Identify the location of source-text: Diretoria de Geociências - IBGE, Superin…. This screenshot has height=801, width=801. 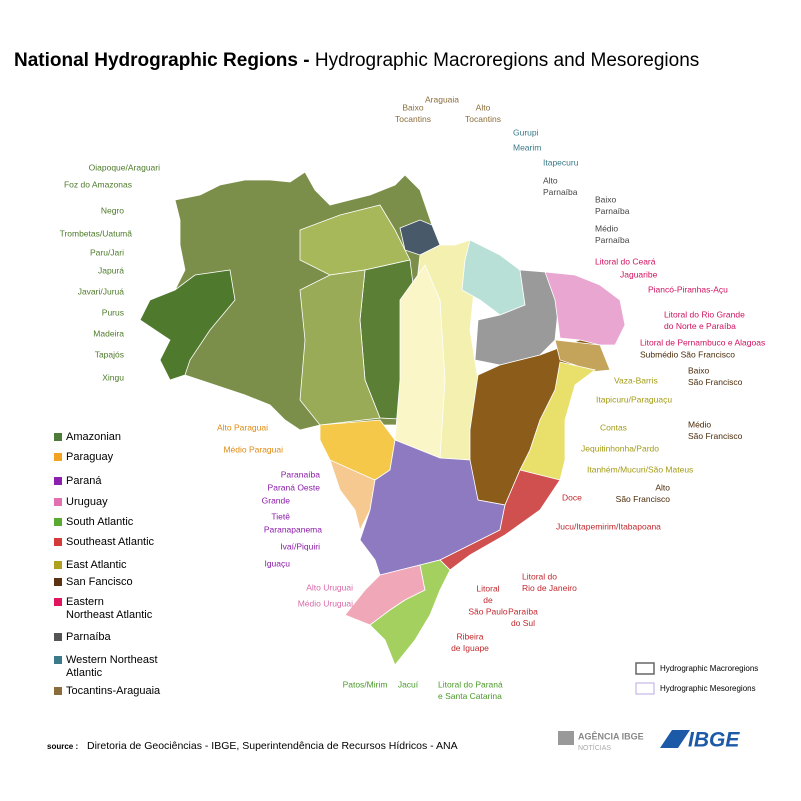
(272, 746).